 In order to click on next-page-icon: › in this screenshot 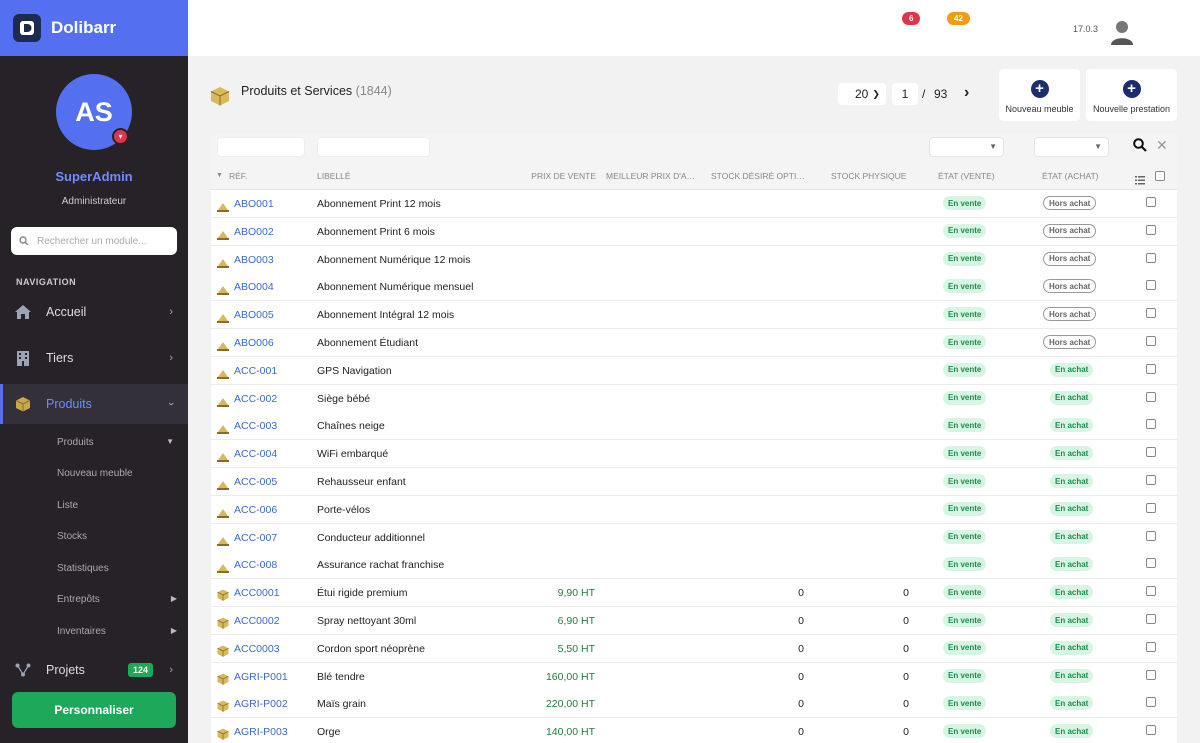, I will do `click(967, 92)`.